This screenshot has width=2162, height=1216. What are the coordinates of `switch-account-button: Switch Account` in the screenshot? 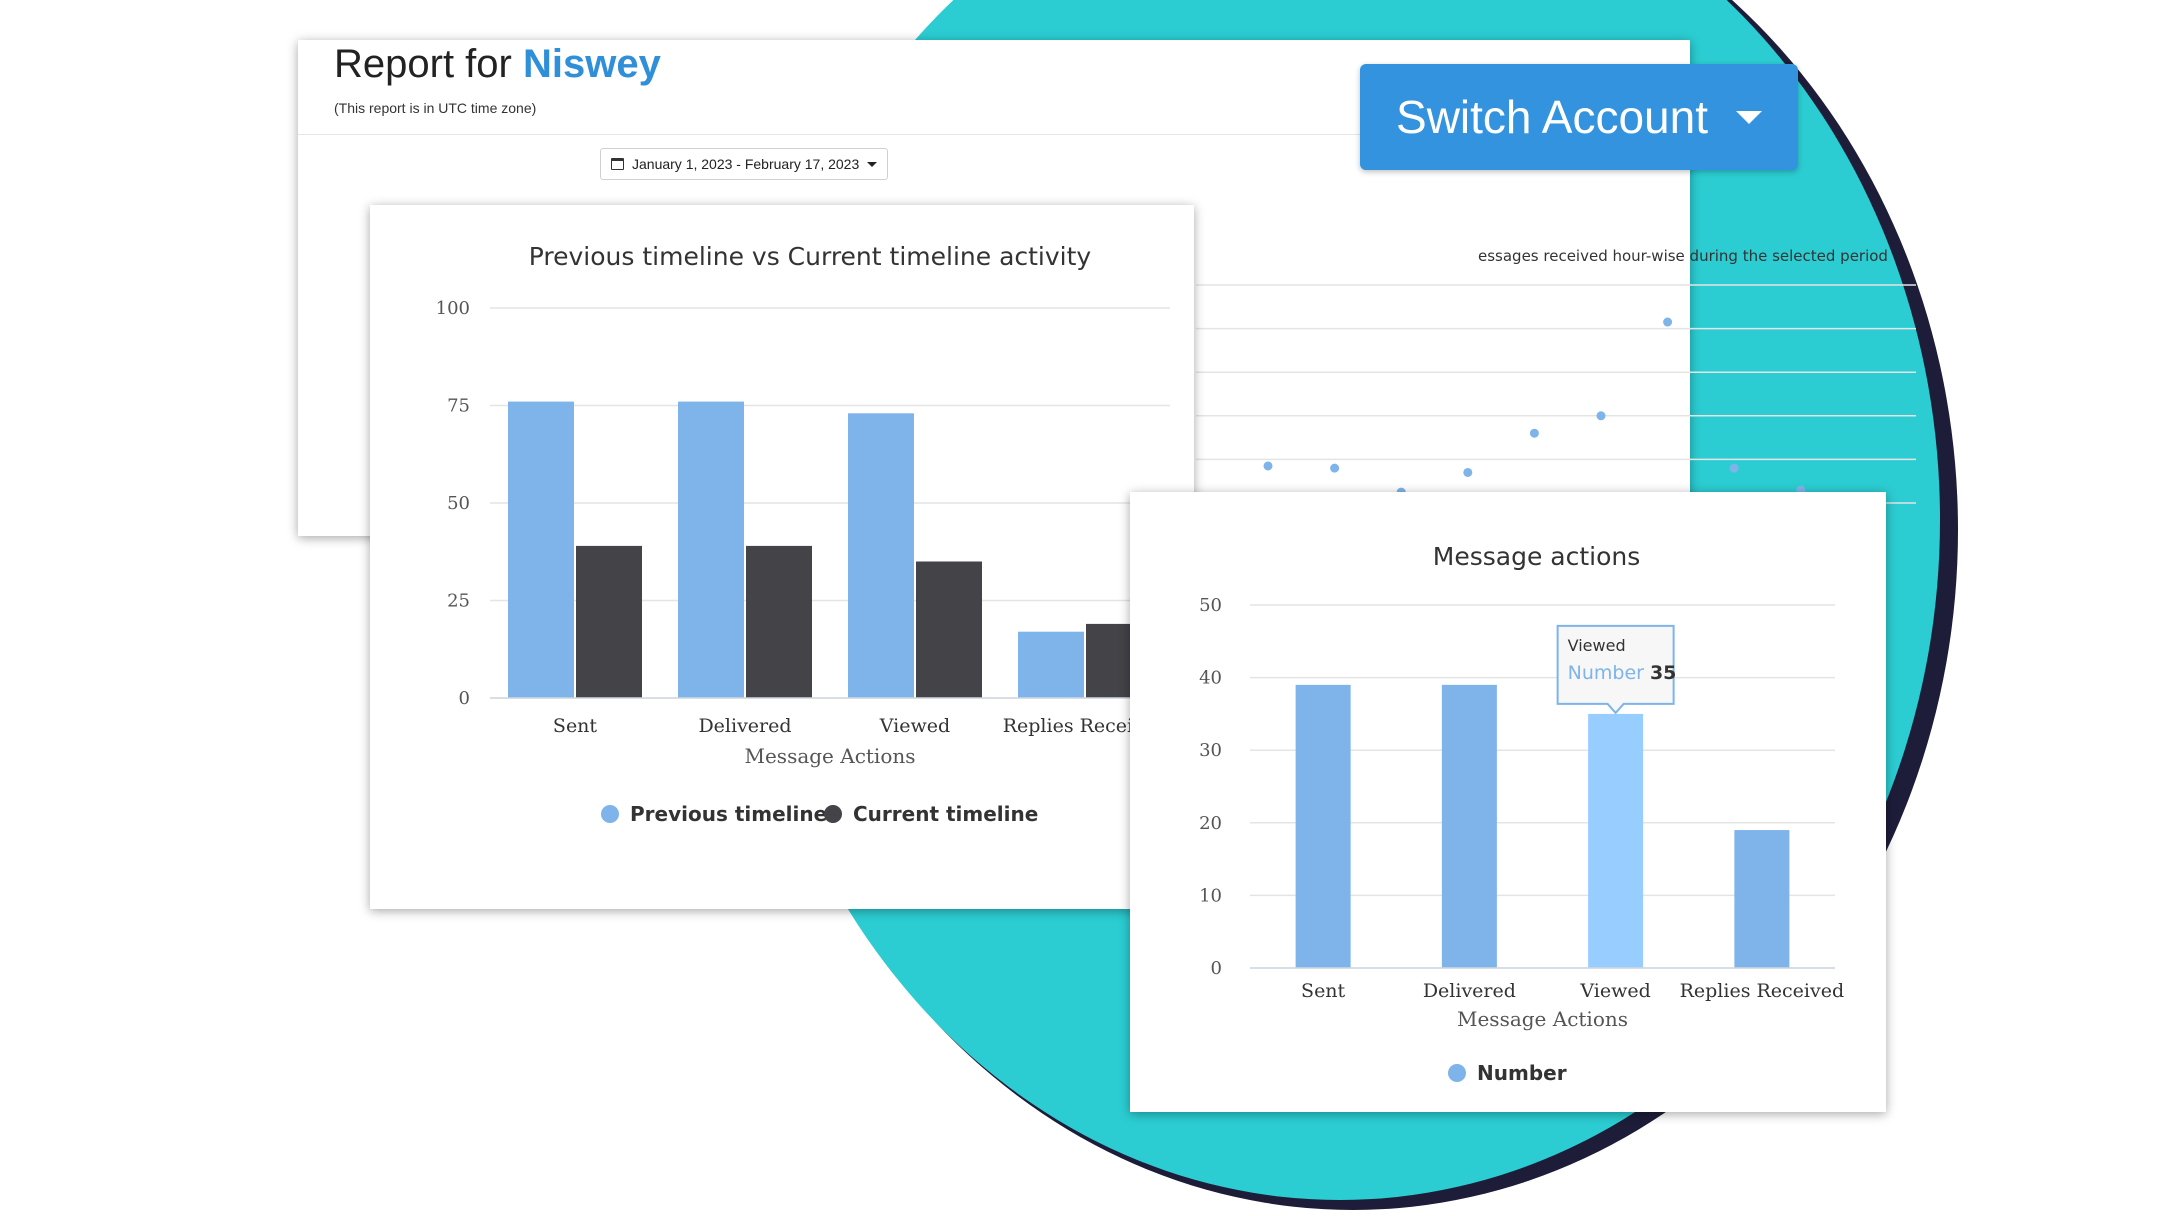 It's located at (1579, 117).